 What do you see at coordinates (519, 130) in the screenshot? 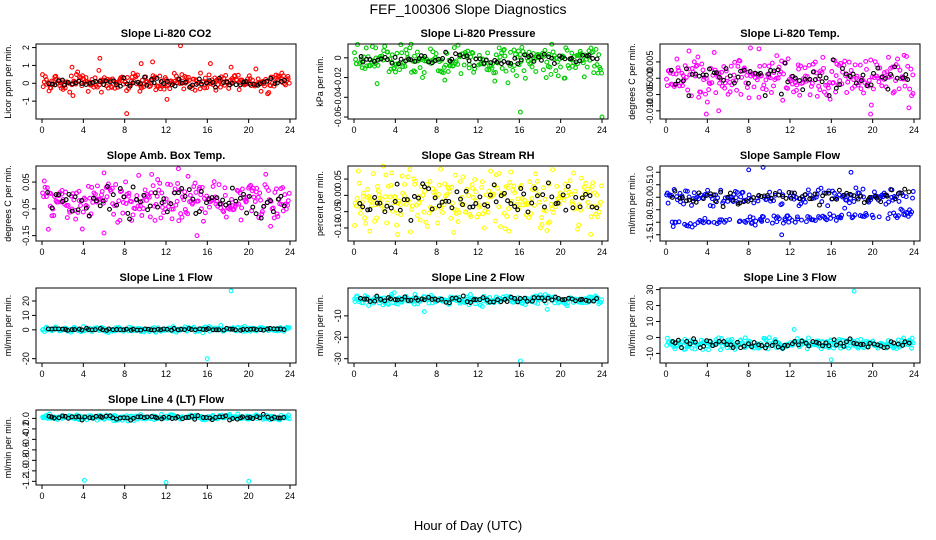
I see `x-tick-label: 16` at bounding box center [519, 130].